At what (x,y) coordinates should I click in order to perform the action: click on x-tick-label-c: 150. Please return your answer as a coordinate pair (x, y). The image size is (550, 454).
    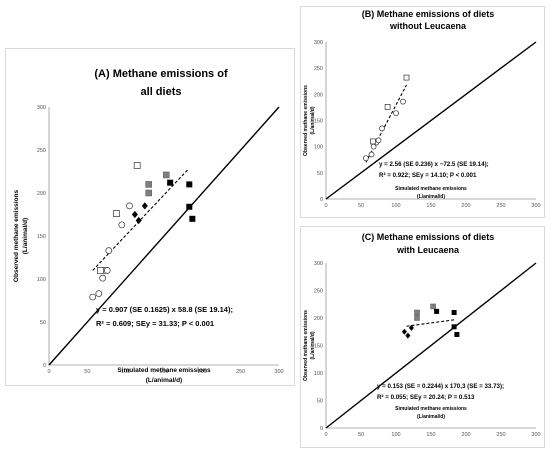
    Looking at the image, I should click on (430, 435).